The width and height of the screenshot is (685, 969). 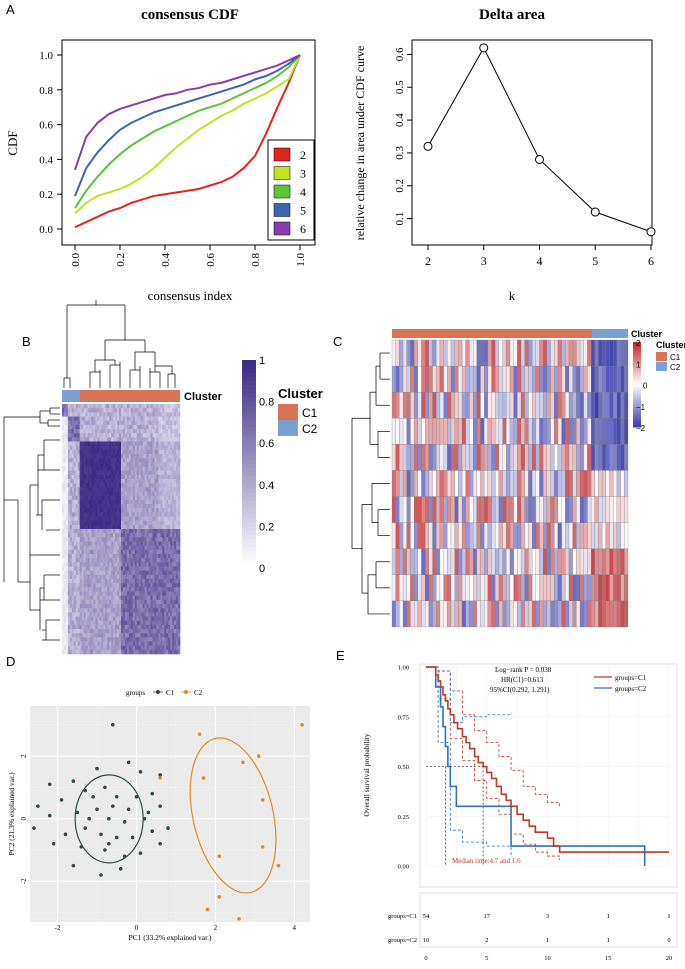 I want to click on b-heatmap-cells, so click(x=121, y=529).